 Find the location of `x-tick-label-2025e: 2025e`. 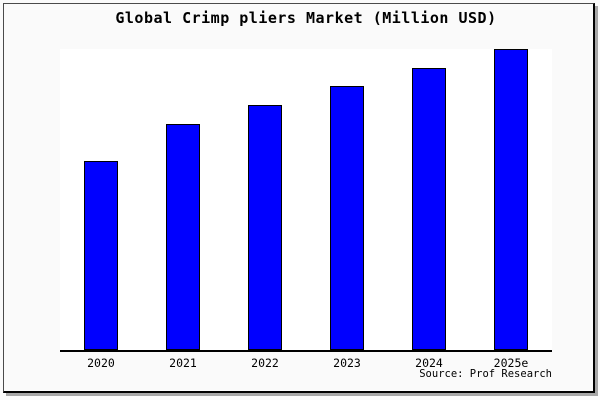

x-tick-label-2025e: 2025e is located at coordinates (511, 363).